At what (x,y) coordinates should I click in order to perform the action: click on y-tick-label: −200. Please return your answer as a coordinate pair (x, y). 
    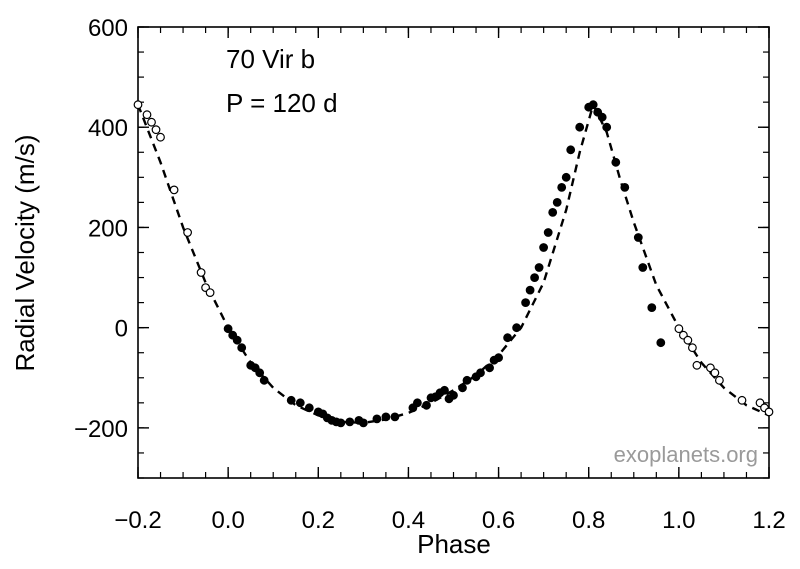
    Looking at the image, I should click on (101, 429).